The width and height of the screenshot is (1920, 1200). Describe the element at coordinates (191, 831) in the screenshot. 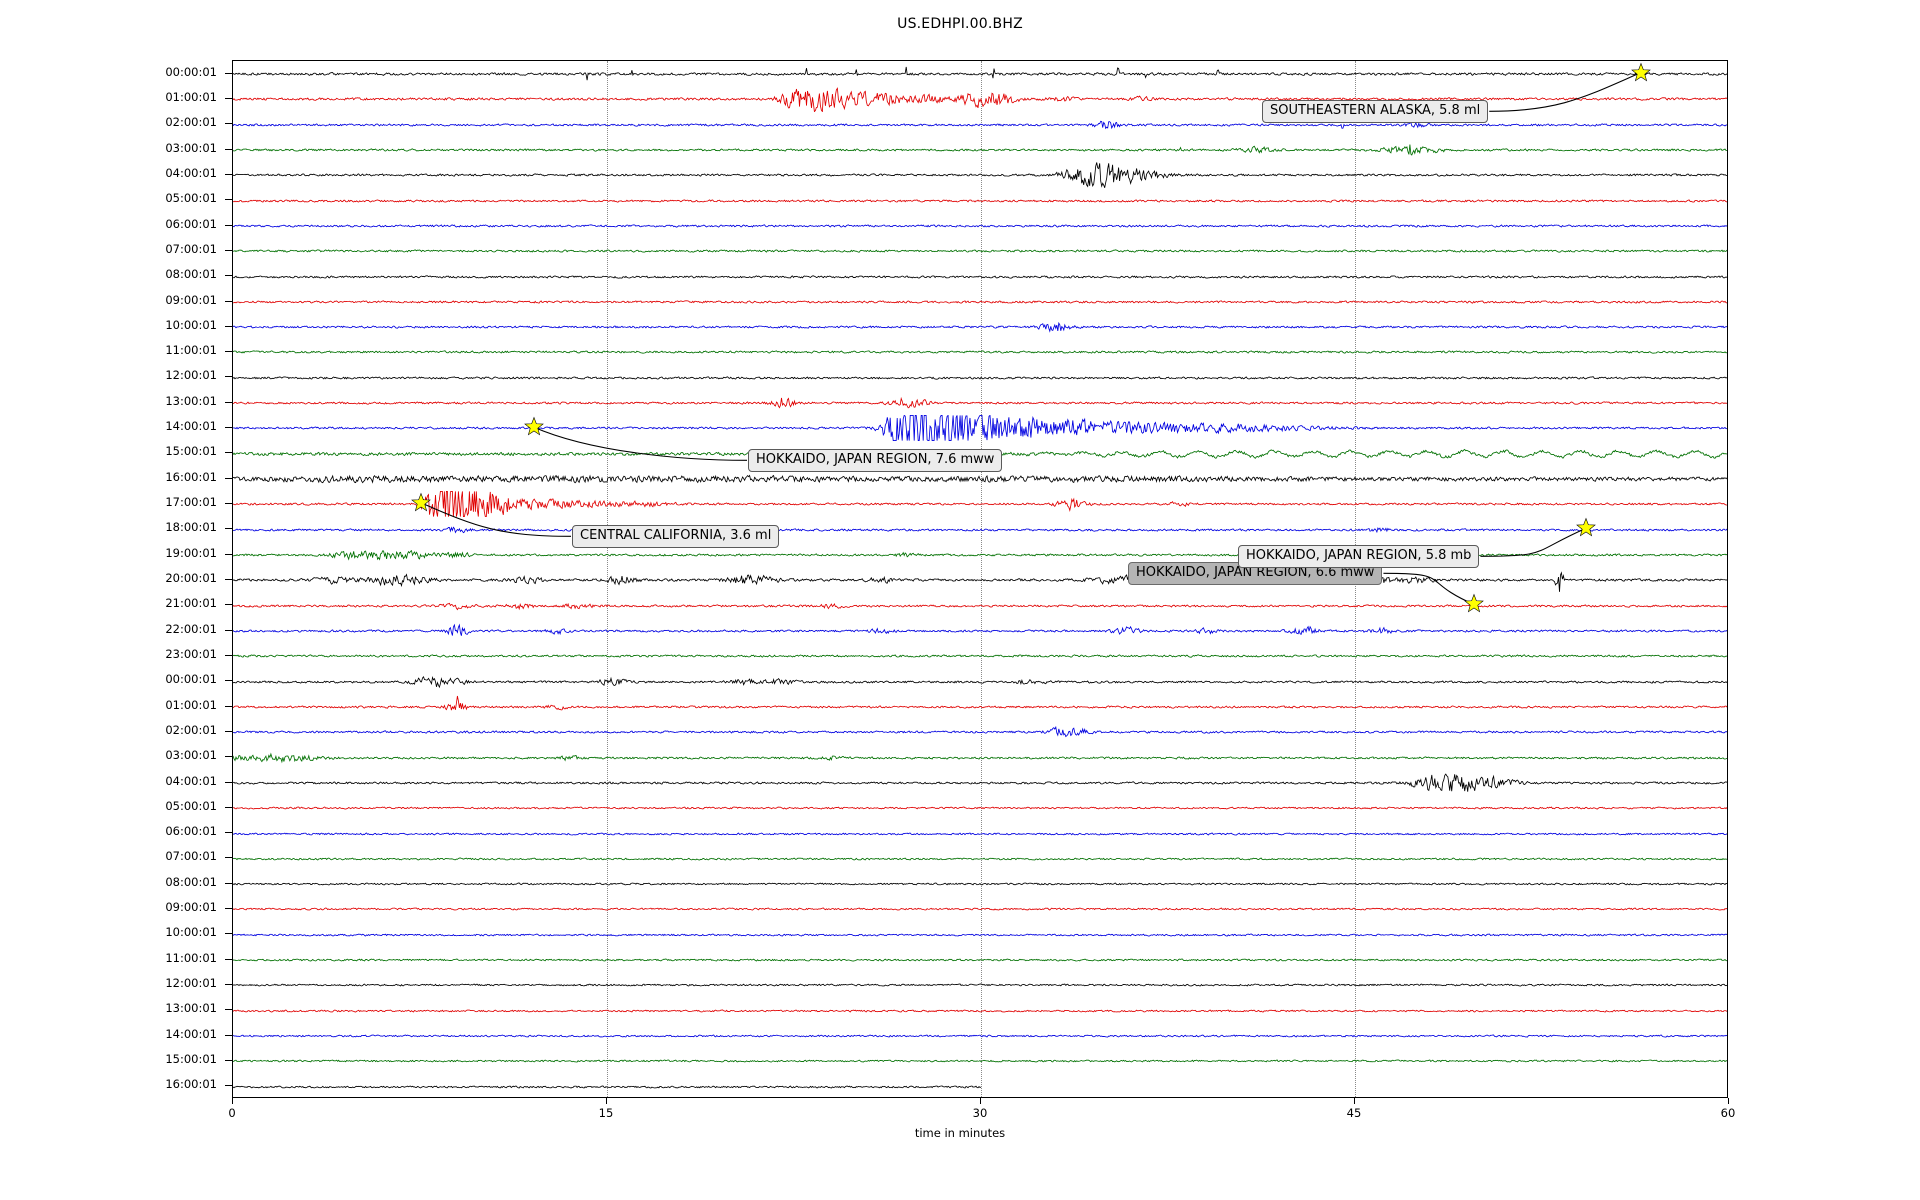

I see `y-axis-tick-label: 06:00:01` at that location.